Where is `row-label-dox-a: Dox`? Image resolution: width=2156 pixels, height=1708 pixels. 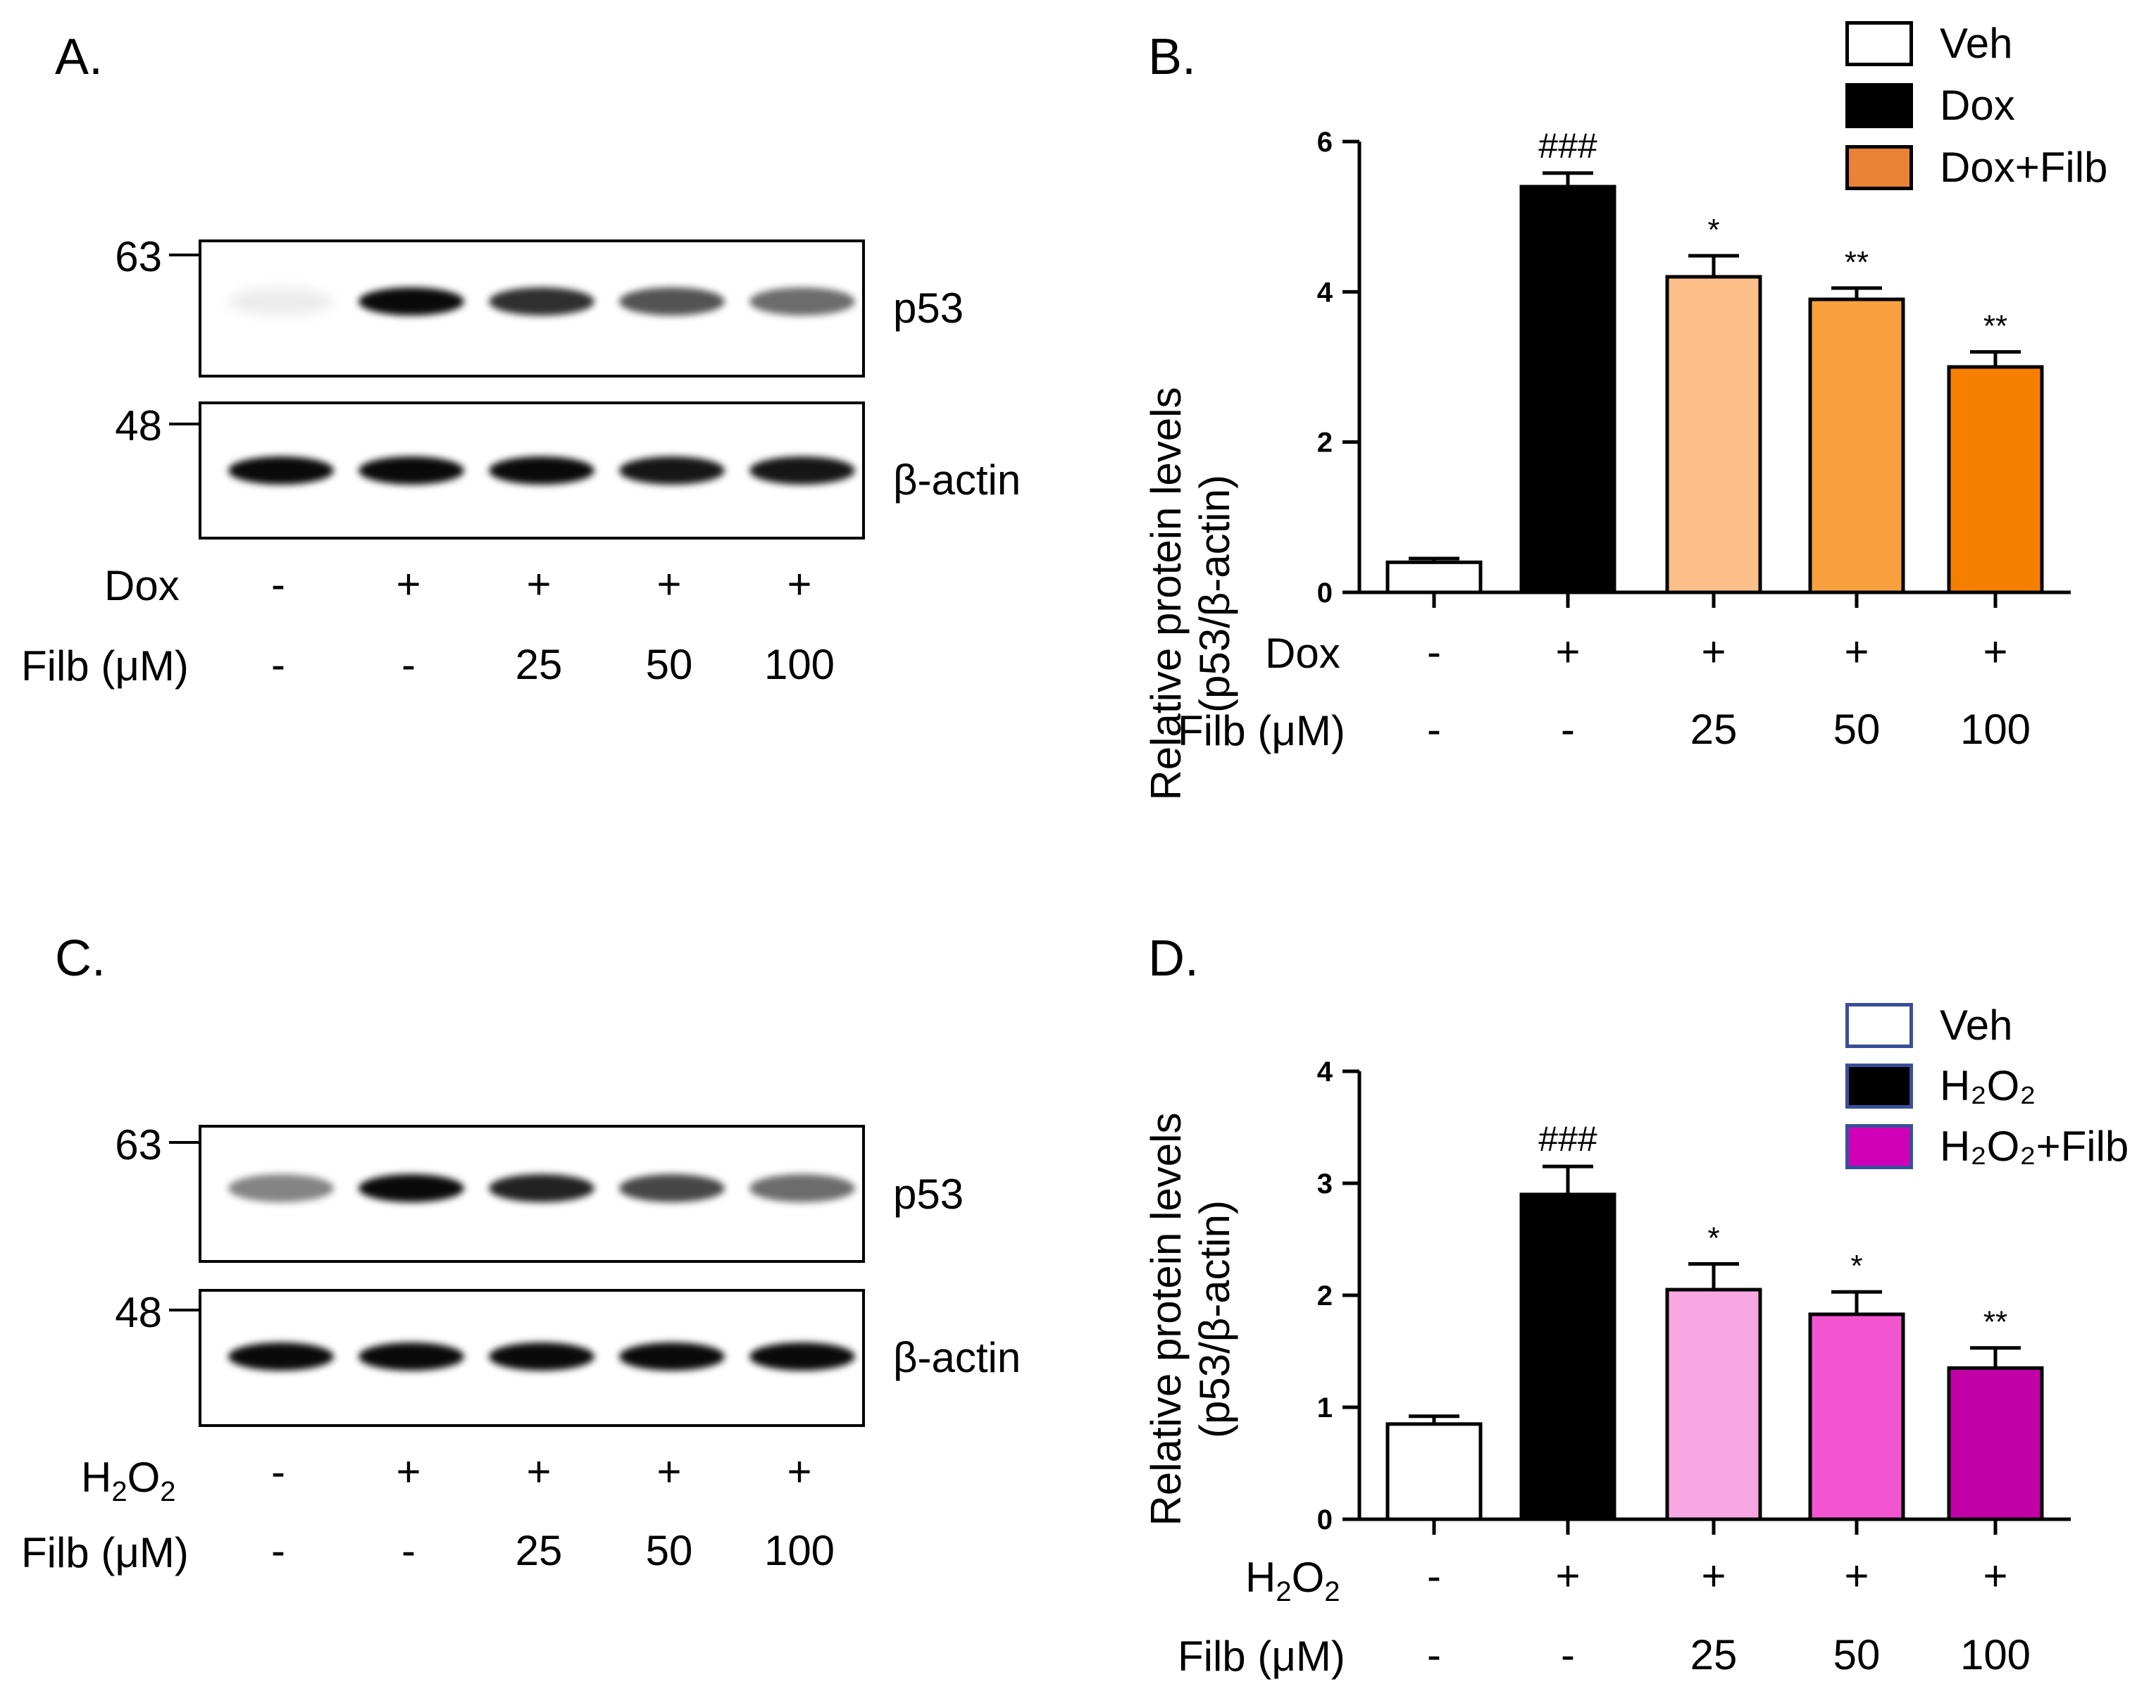
row-label-dox-a: Dox is located at coordinates (142, 585).